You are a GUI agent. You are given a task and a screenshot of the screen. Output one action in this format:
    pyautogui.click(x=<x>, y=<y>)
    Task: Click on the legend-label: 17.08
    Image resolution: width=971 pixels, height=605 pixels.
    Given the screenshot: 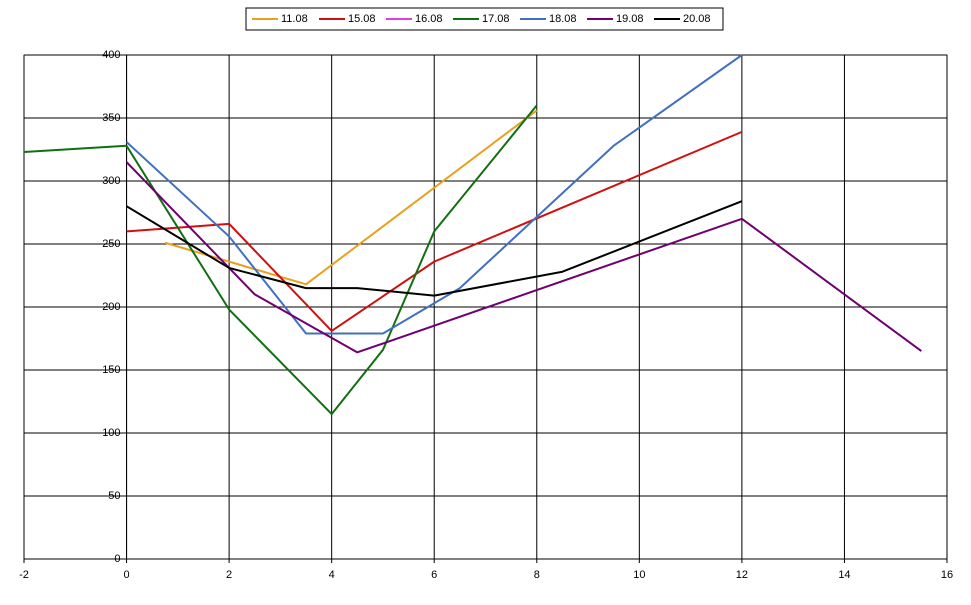 What is the action you would take?
    pyautogui.click(x=496, y=19)
    